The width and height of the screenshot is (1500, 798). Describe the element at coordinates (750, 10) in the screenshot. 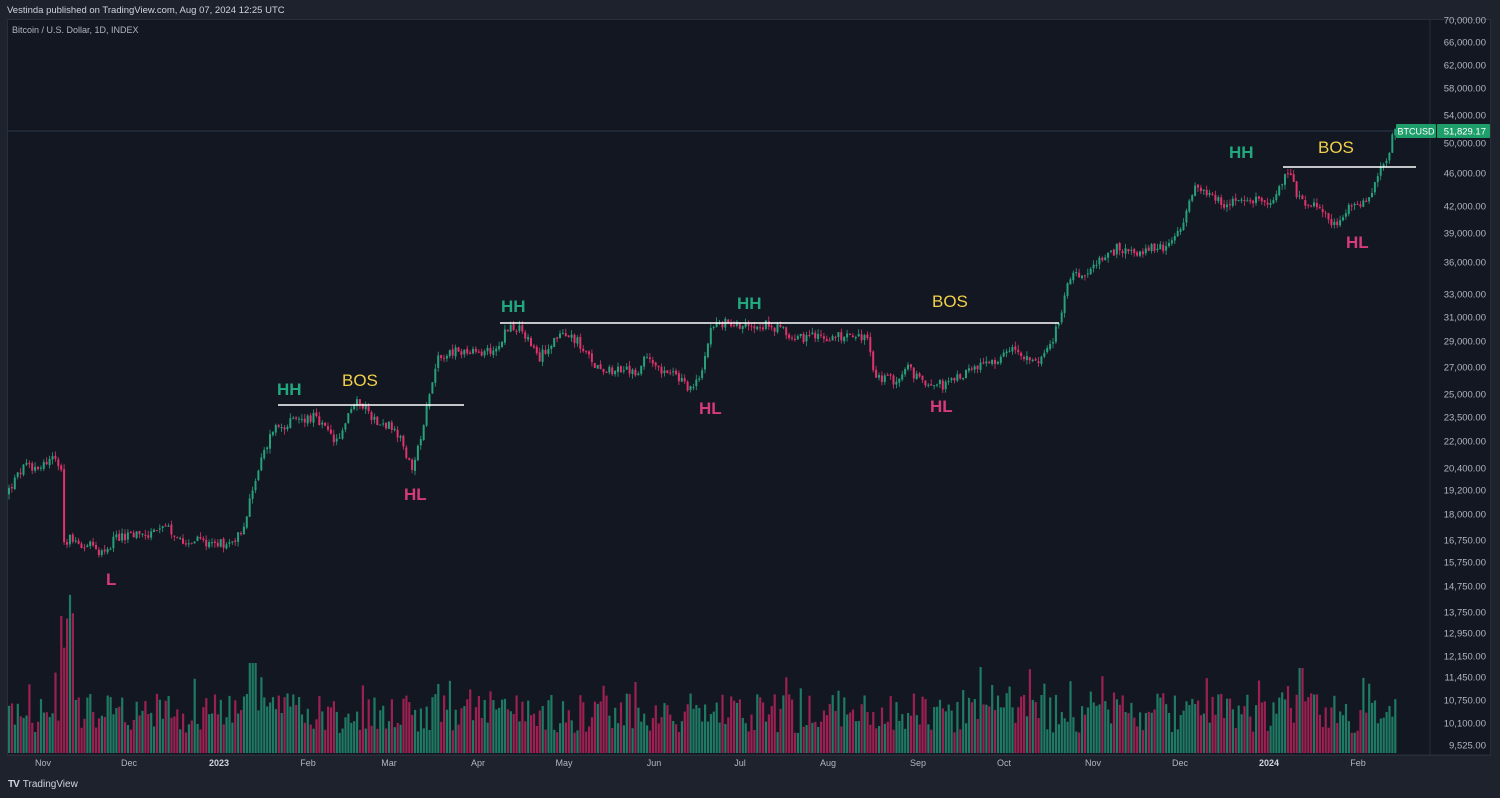

I see `publish-header` at that location.